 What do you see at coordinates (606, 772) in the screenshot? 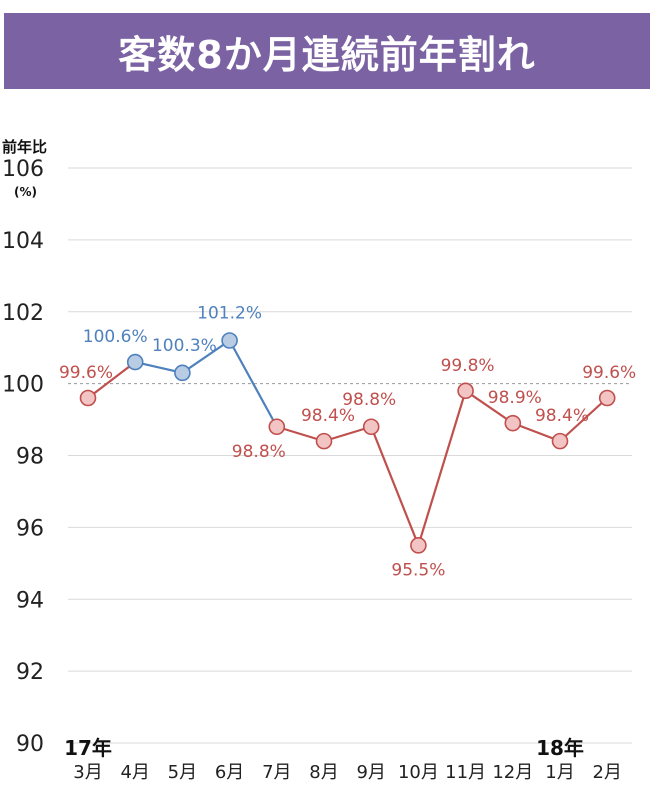
I see `x-tick-label: 2月` at bounding box center [606, 772].